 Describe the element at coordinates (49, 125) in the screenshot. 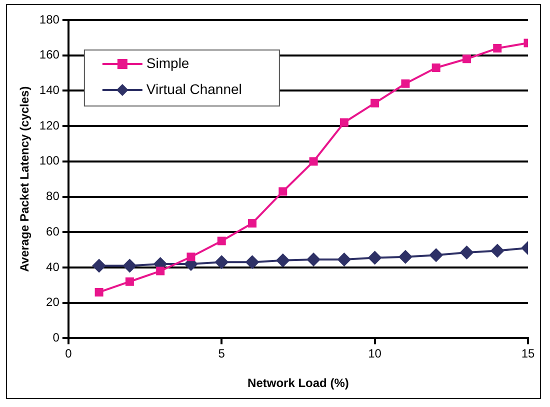

I see `y-tick-label: 120` at that location.